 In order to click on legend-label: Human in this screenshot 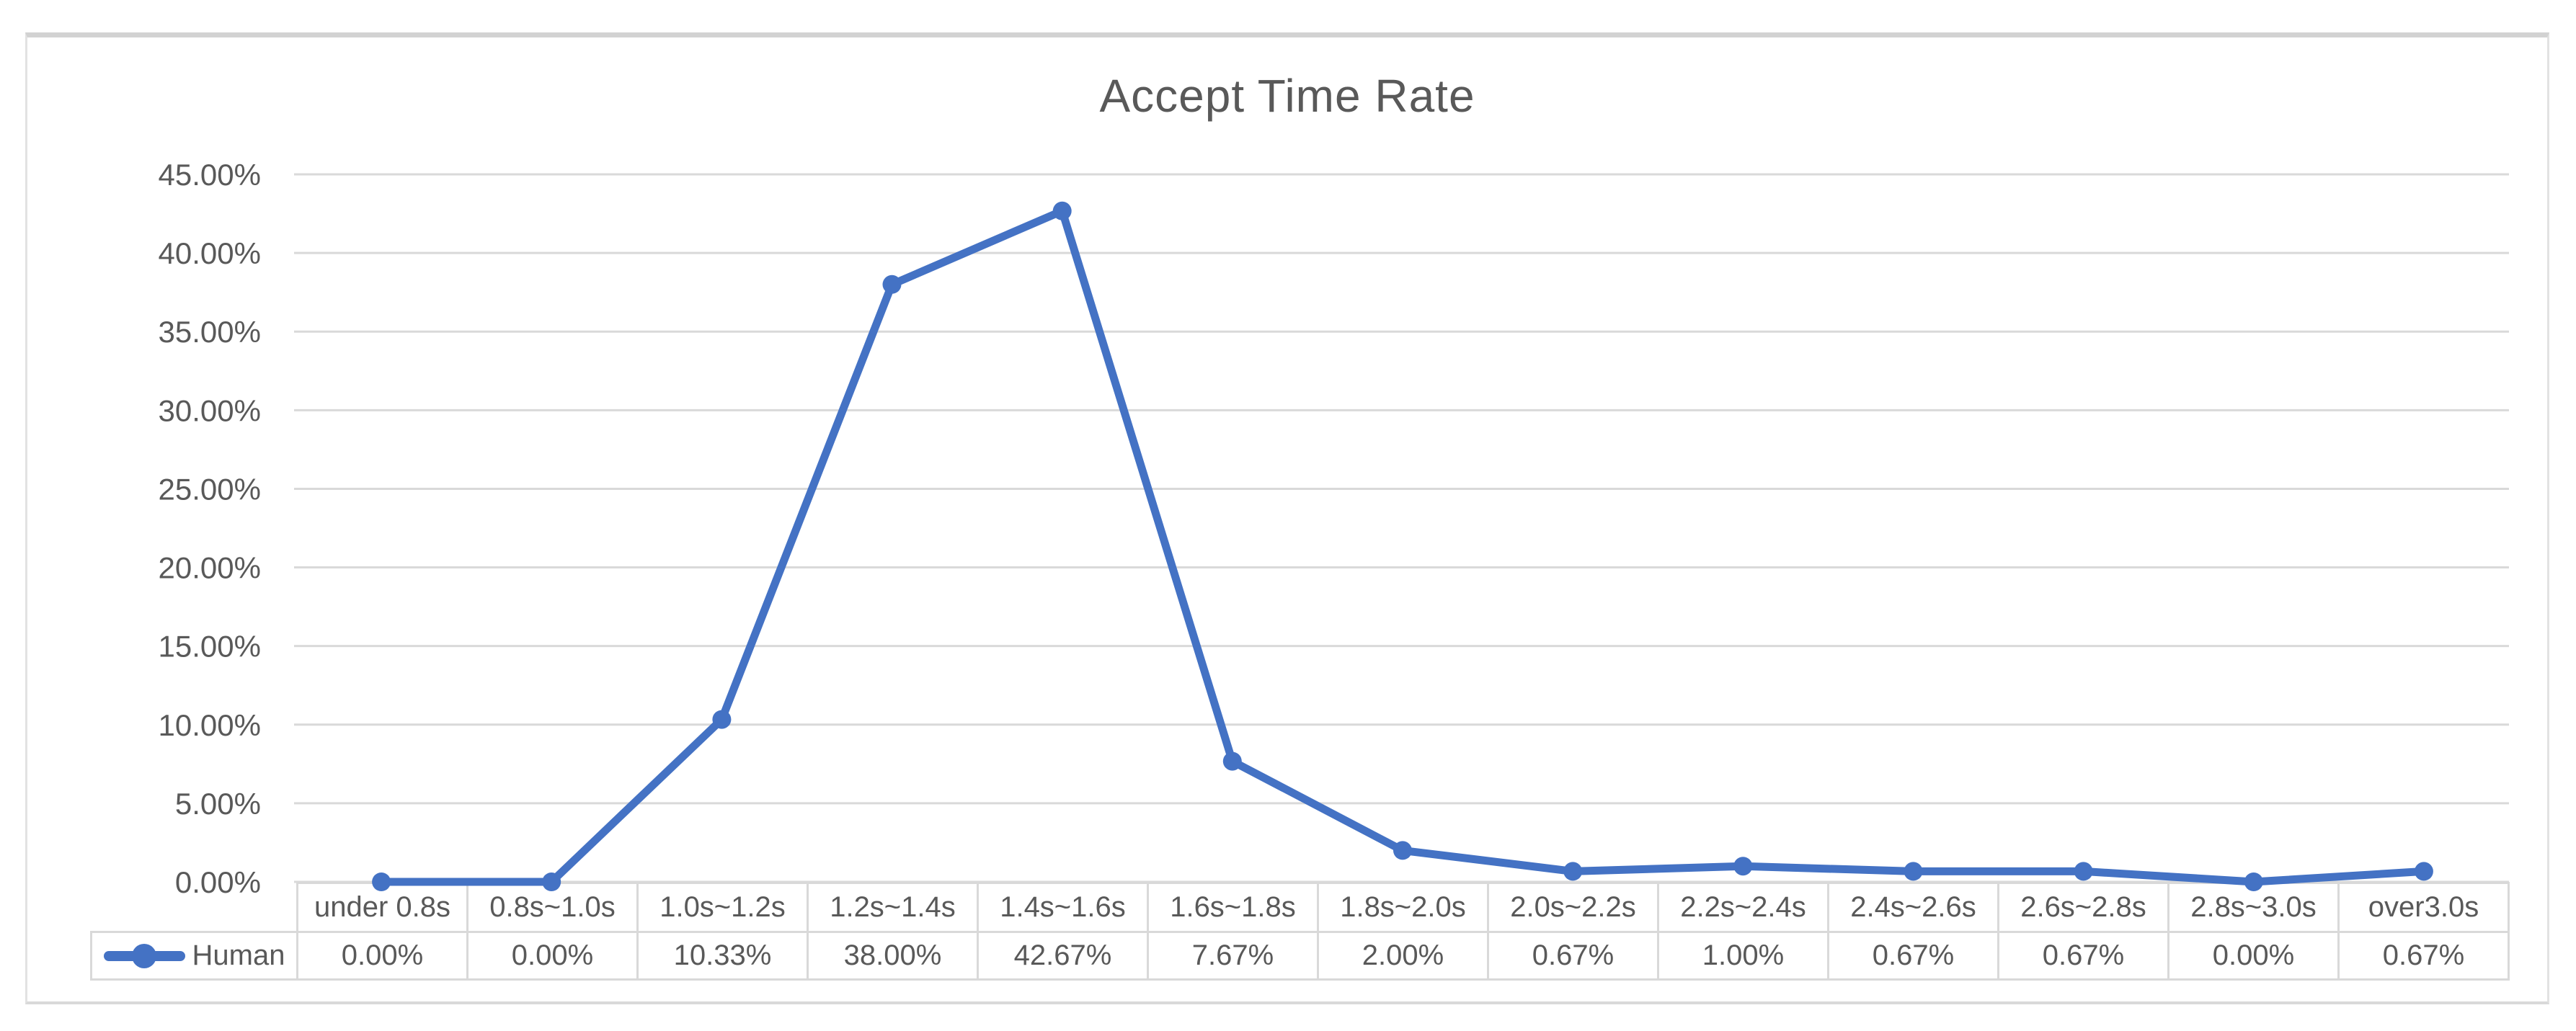, I will do `click(239, 955)`.